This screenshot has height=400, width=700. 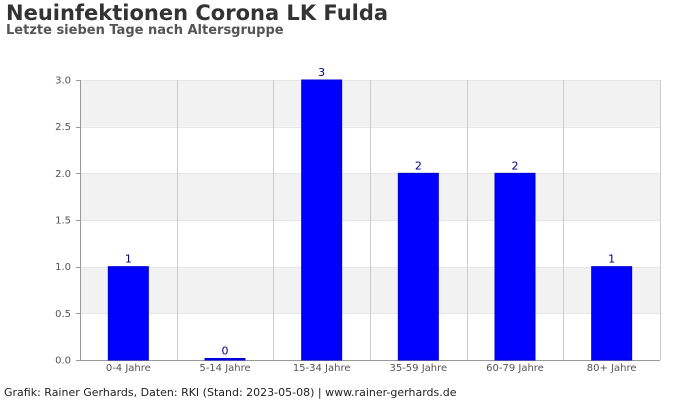 What do you see at coordinates (418, 368) in the screenshot?
I see `x-tick-label: 35-59 Jahre` at bounding box center [418, 368].